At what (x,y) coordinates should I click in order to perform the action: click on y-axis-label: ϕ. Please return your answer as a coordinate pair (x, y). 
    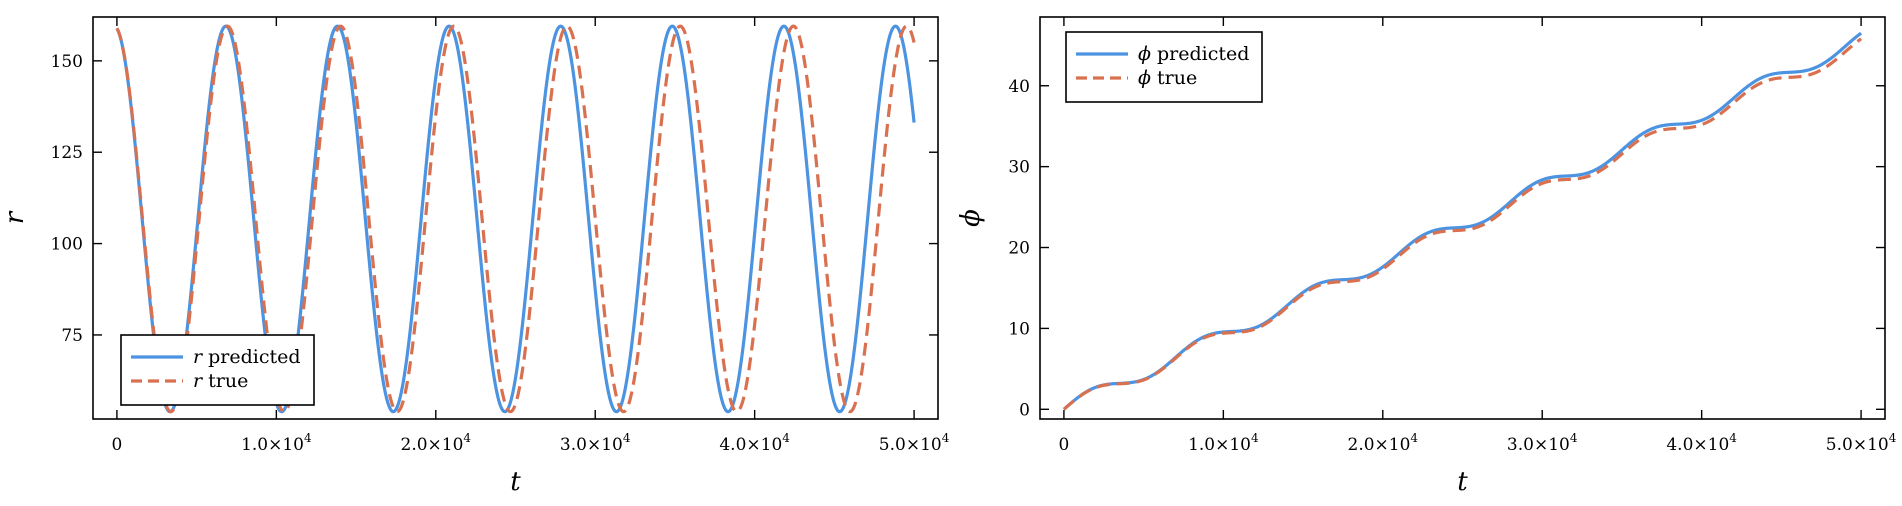
    Looking at the image, I should click on (971, 218).